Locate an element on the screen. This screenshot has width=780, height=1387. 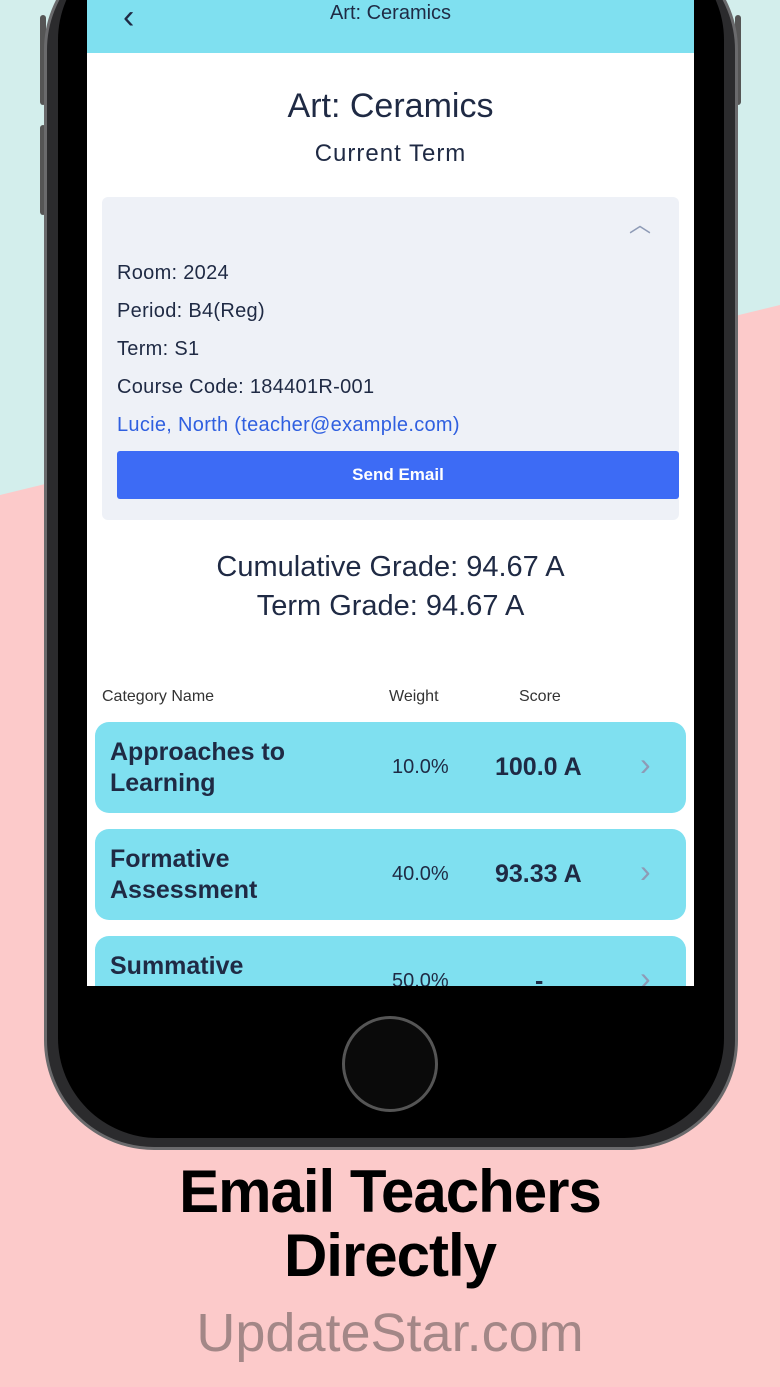
category-name: Summative is located at coordinates (177, 966).